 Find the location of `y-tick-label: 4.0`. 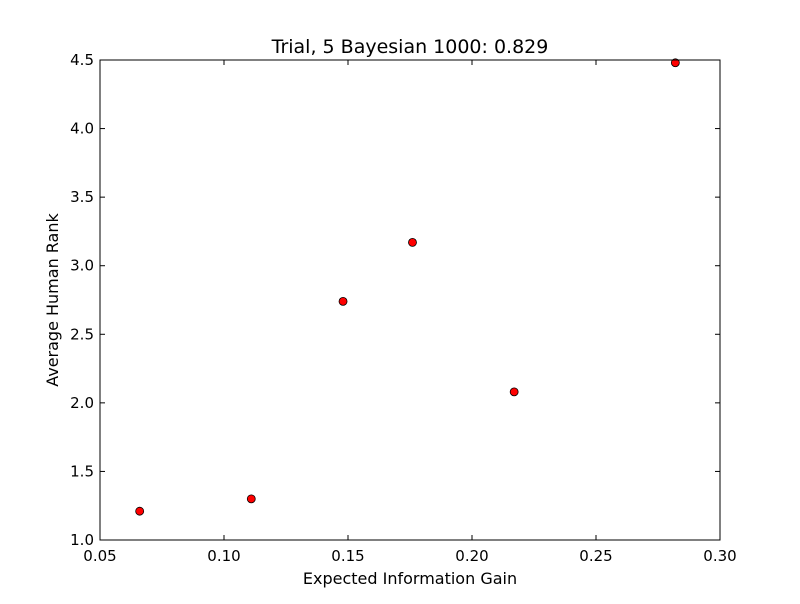

y-tick-label: 4.0 is located at coordinates (82, 129).